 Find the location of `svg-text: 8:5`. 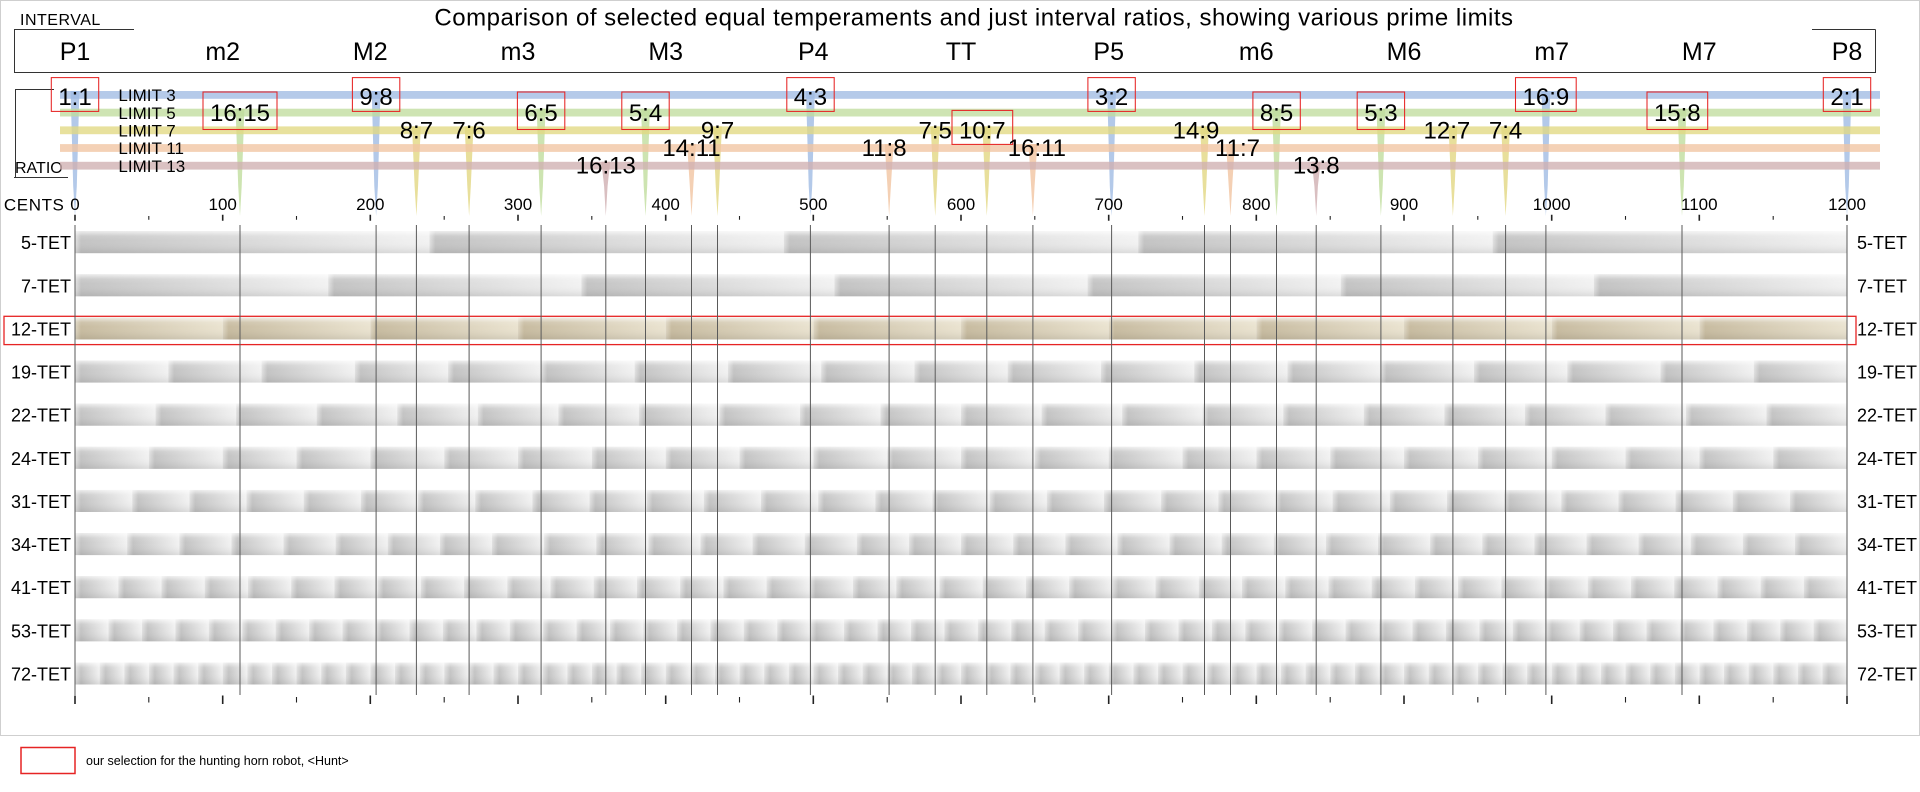

svg-text: 8:5 is located at coordinates (1276, 113).